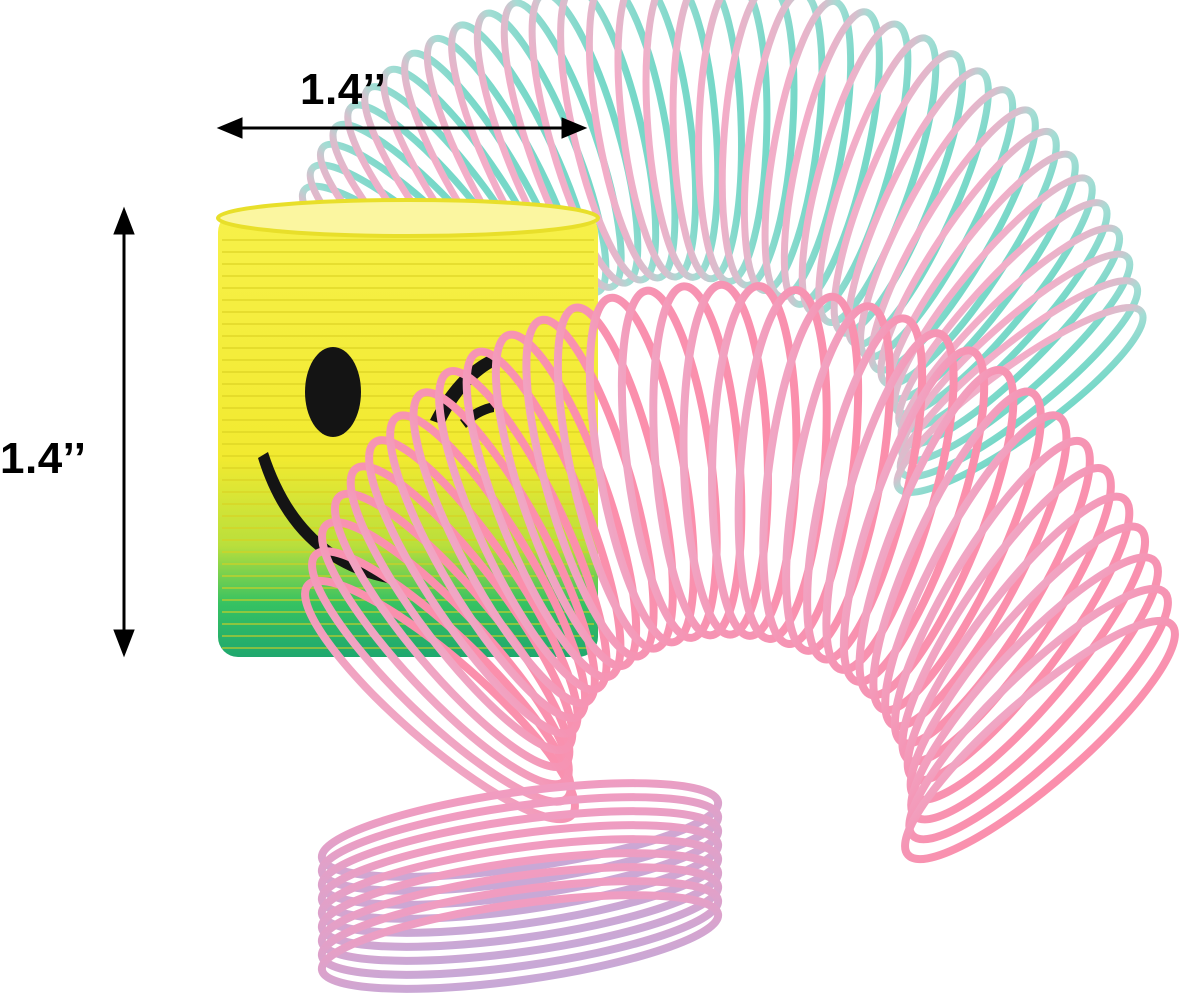  Describe the element at coordinates (124, 432) in the screenshot. I see `double-arrow-vertical-icon` at that location.